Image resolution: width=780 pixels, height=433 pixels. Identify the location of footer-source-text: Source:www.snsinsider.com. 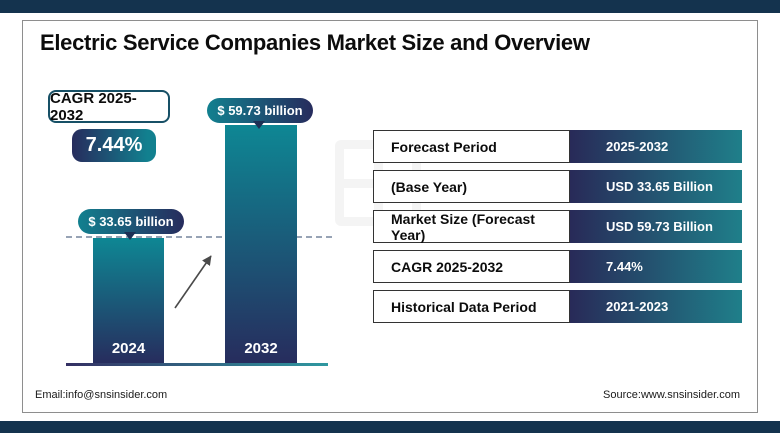
(671, 395).